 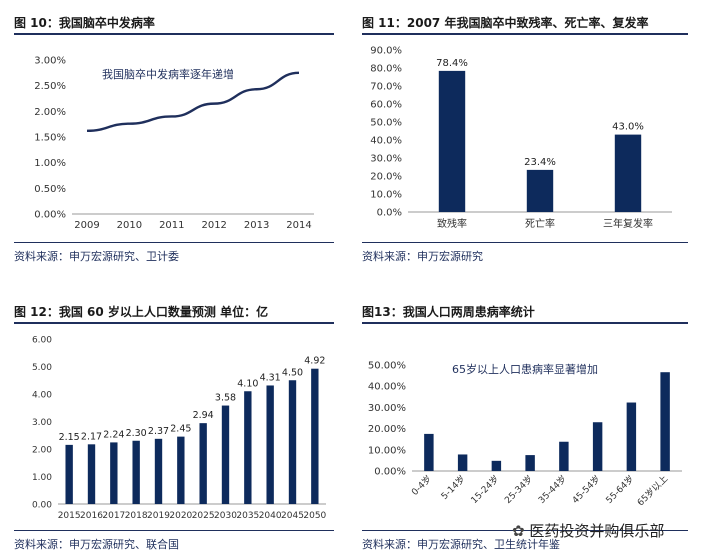 What do you see at coordinates (180, 516) in the screenshot?
I see `chart-12-x-tick-label: 2020` at bounding box center [180, 516].